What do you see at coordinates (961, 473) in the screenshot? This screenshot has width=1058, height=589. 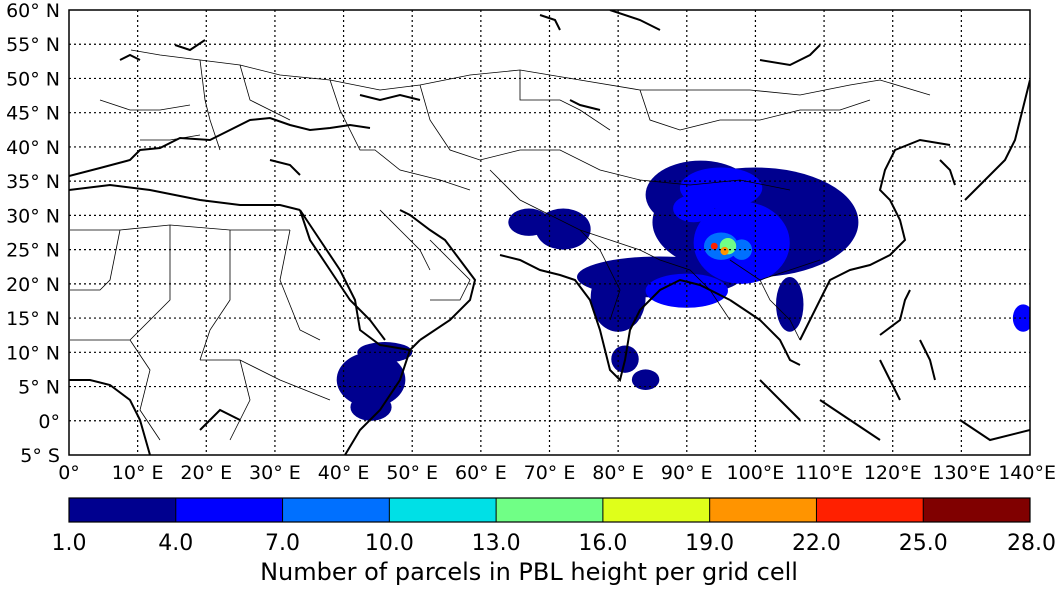 I see `longitude-label: 130°E` at bounding box center [961, 473].